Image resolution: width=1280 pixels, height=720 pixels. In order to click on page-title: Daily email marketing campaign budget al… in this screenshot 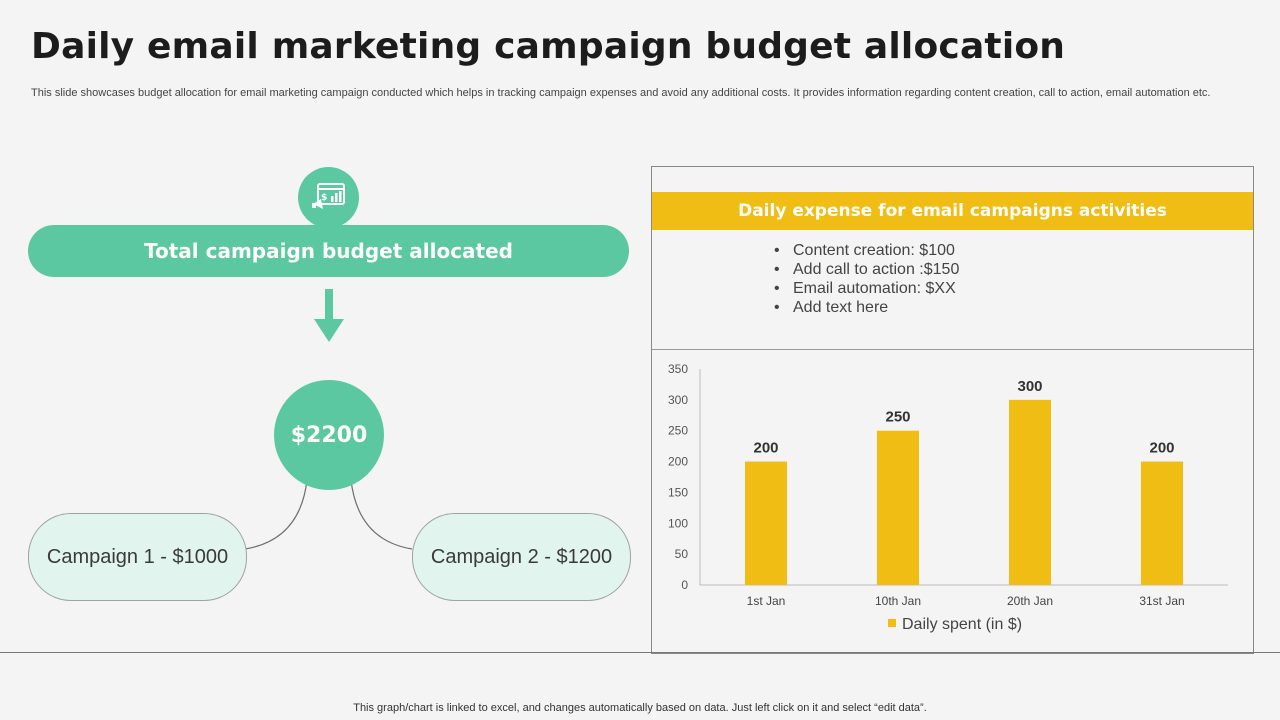, I will do `click(548, 46)`.